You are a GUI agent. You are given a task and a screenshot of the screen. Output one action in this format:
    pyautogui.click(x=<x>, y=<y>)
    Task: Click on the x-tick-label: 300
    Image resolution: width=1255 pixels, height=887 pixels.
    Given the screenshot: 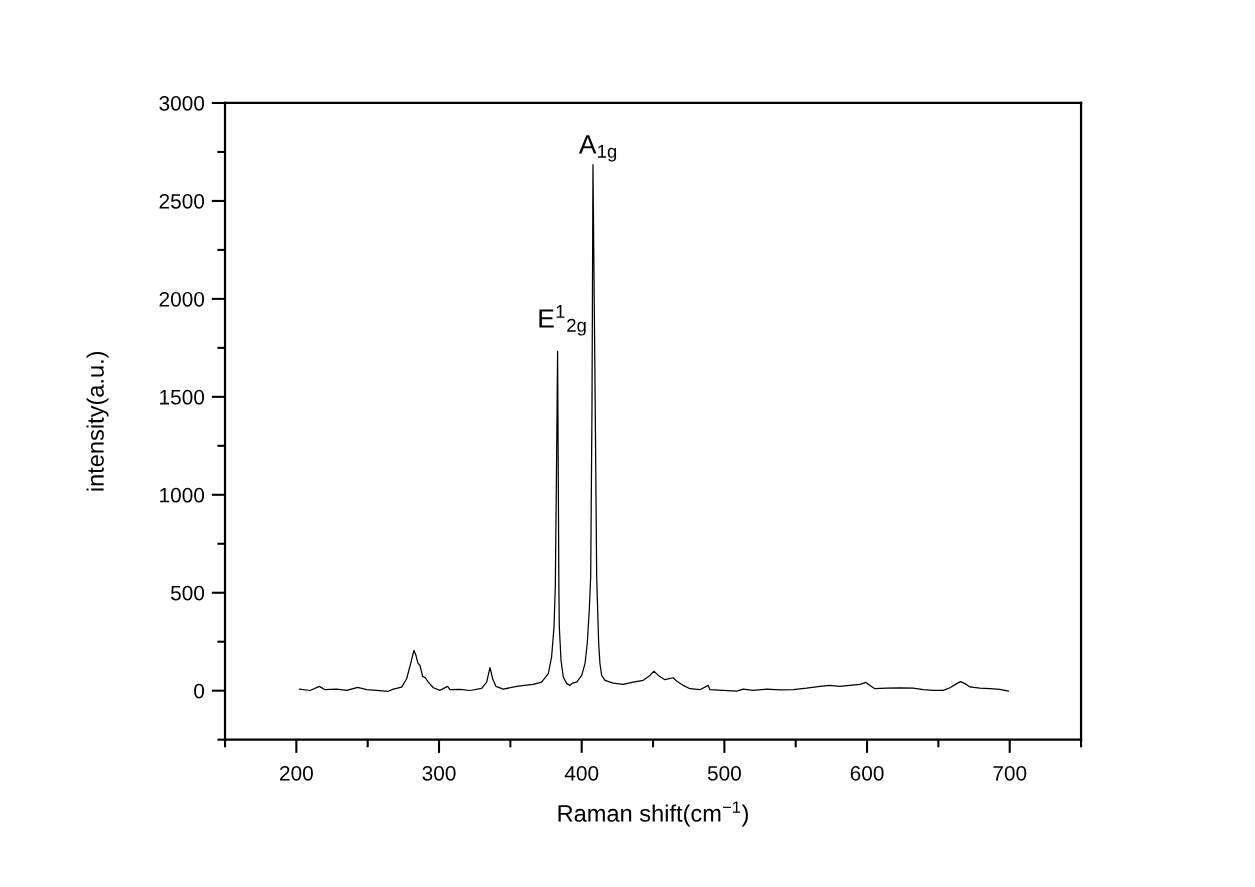 What is the action you would take?
    pyautogui.click(x=439, y=773)
    